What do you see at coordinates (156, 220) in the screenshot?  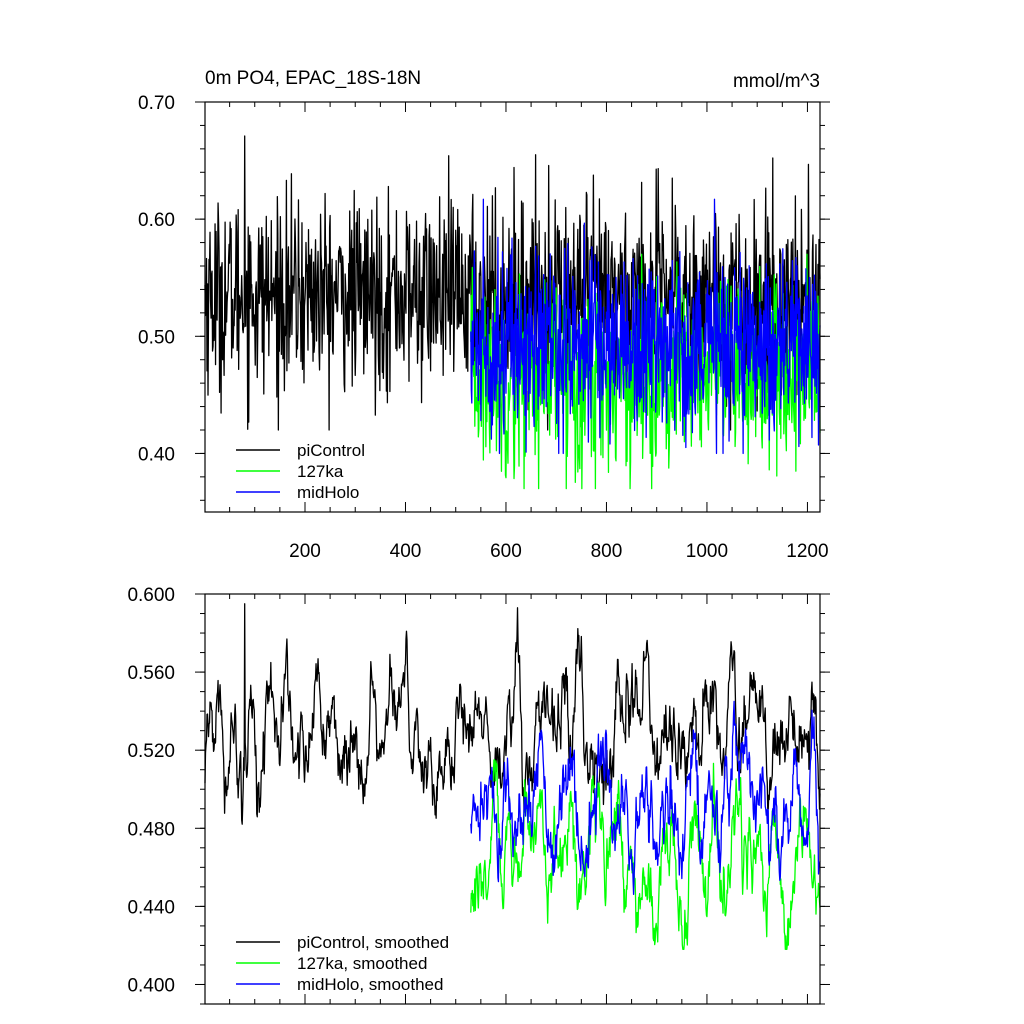 I see `y-tick-label: 0.60` at bounding box center [156, 220].